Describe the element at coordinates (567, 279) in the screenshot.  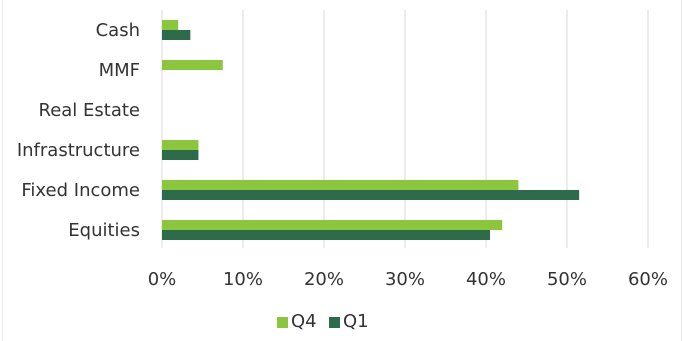
I see `x-tick-label: 50%` at that location.